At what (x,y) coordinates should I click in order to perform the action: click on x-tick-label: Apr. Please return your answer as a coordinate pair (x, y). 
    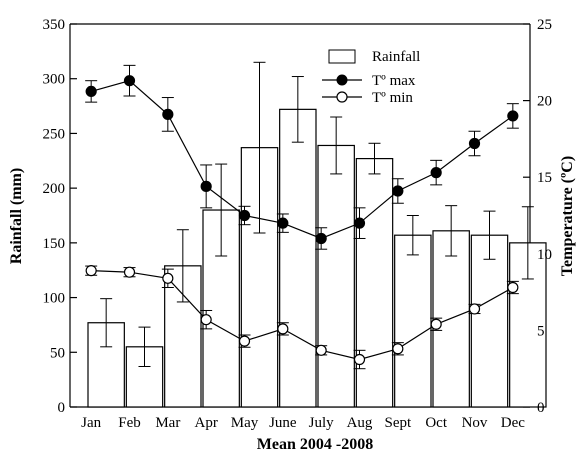
    Looking at the image, I should click on (206, 423).